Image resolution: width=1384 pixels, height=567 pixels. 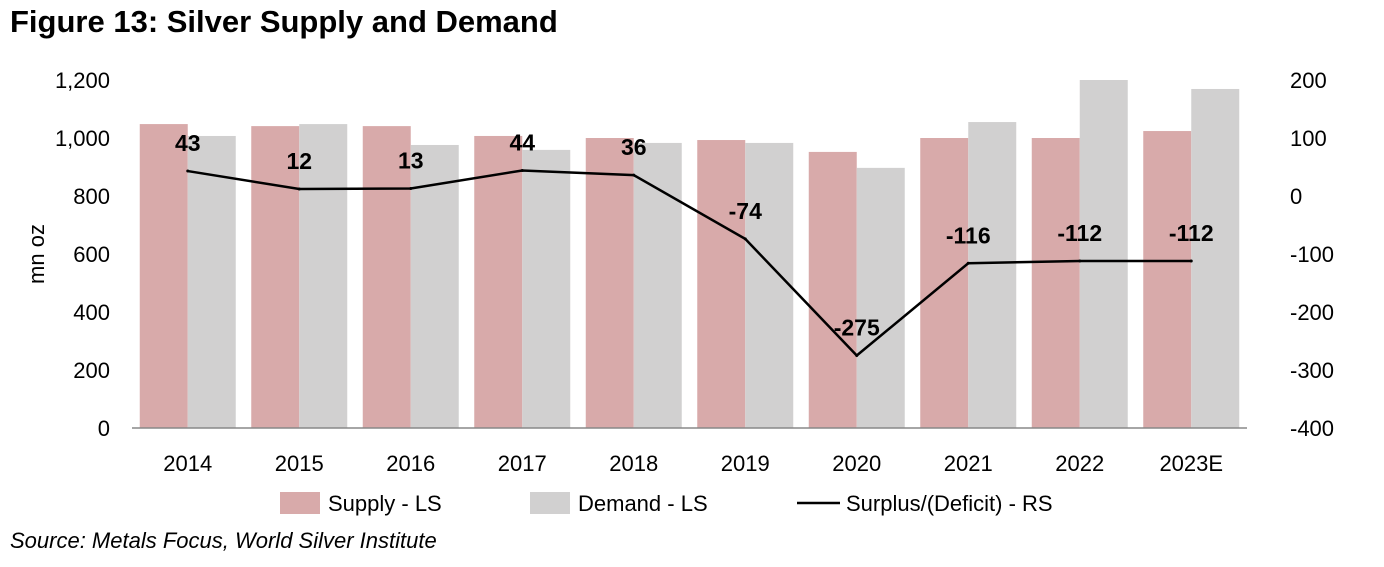 I want to click on y-tick-label: 1,000, so click(x=82, y=138).